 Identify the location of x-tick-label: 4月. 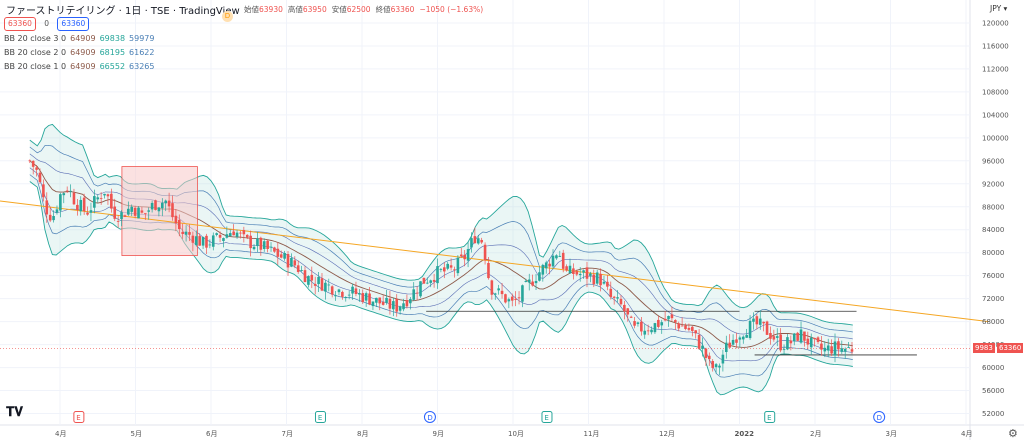
(966, 434).